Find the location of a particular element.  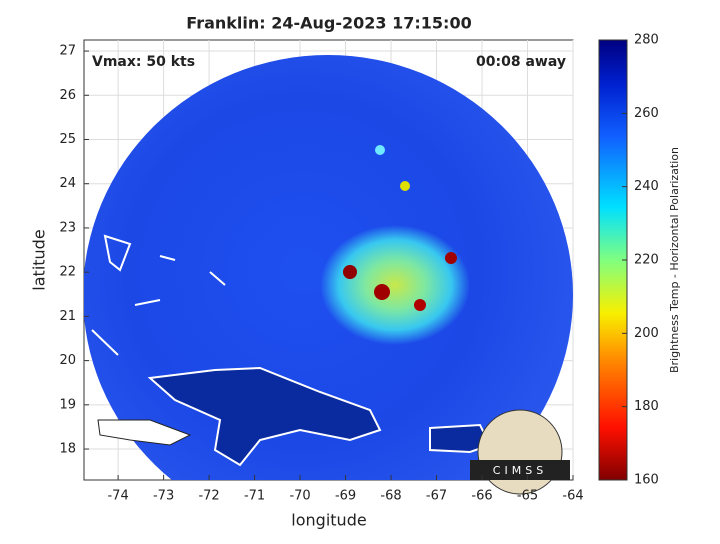

y-tick-label: 20 is located at coordinates (67, 360).